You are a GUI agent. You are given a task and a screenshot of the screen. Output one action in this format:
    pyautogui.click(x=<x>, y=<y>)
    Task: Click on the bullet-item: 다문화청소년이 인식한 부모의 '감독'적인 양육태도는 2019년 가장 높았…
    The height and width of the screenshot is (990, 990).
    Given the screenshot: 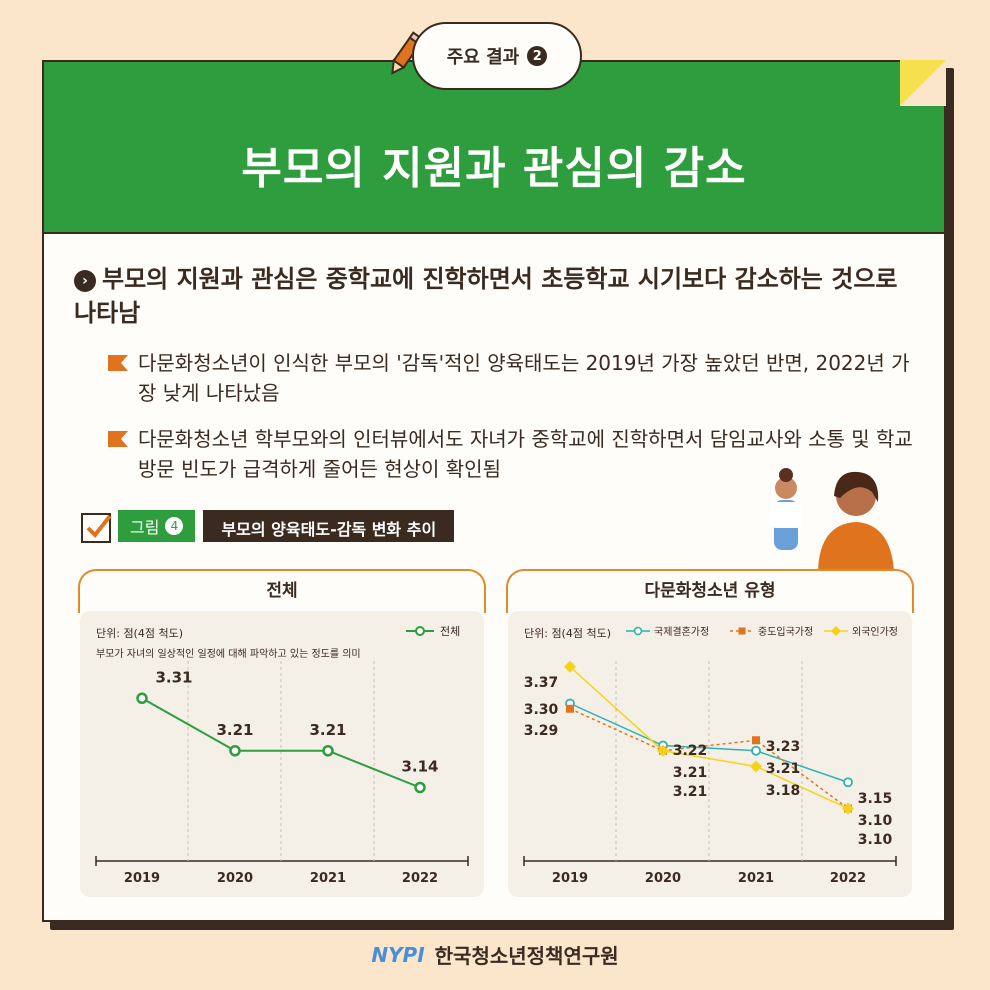 What is the action you would take?
    pyautogui.click(x=513, y=378)
    